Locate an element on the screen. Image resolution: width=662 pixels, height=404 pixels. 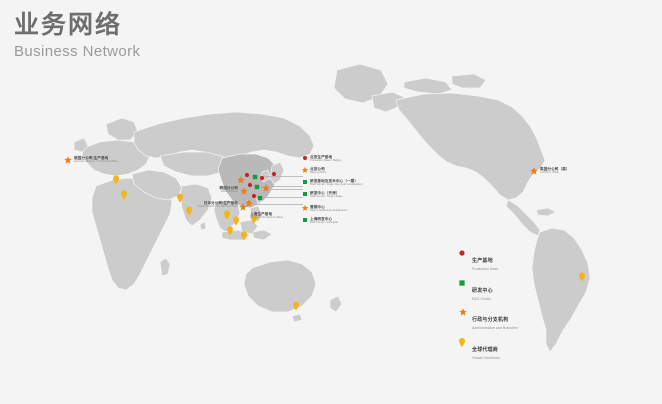
map-label-rd-3: 营销中心 Sale & Marketing Headquarter is located at coordinates (329, 209).